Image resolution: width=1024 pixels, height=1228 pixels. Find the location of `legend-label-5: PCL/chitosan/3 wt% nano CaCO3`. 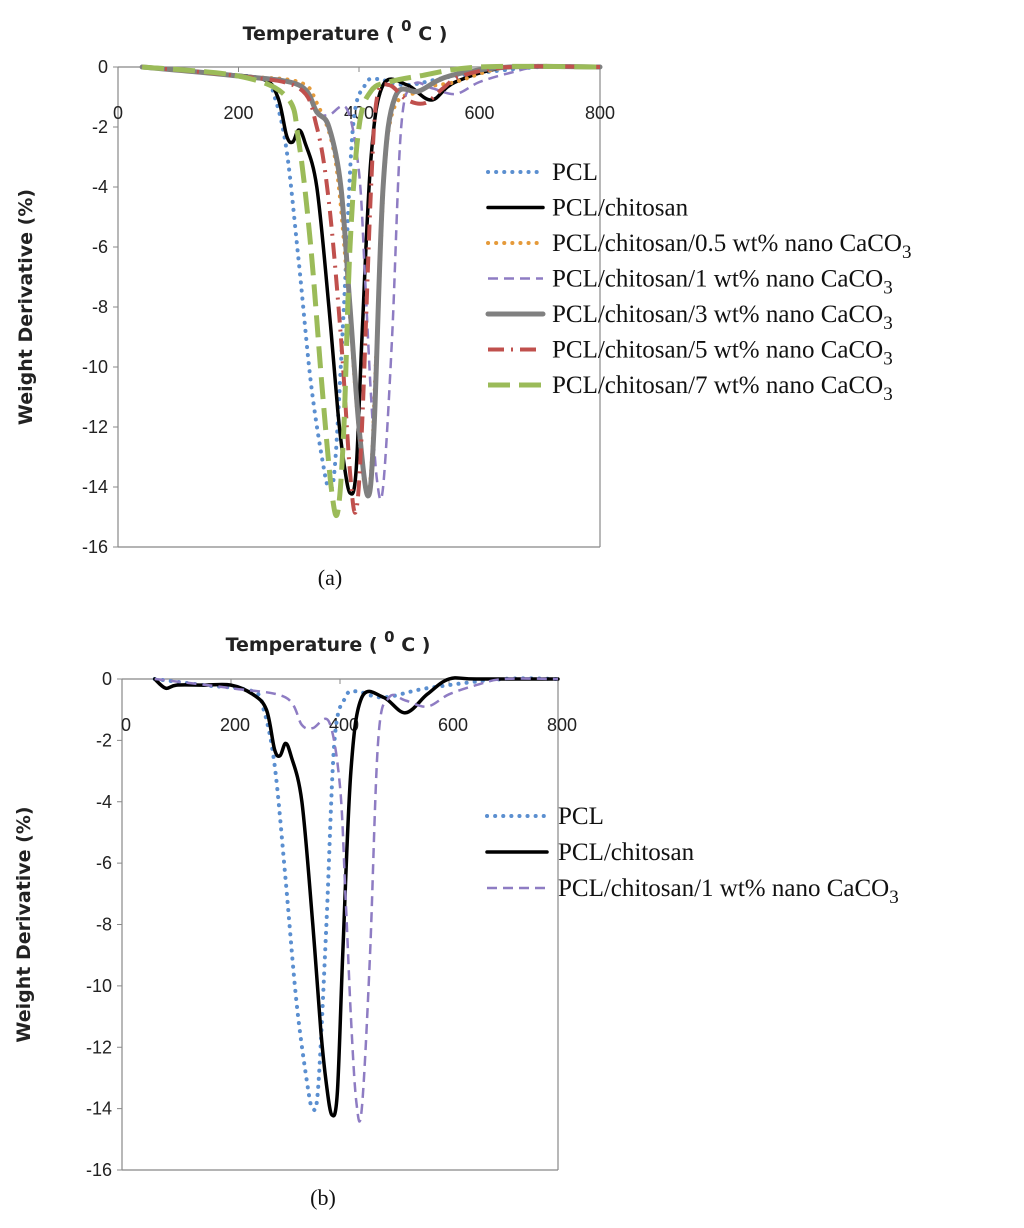

legend-label-5: PCL/chitosan/3 wt% nano CaCO3 is located at coordinates (722, 317).